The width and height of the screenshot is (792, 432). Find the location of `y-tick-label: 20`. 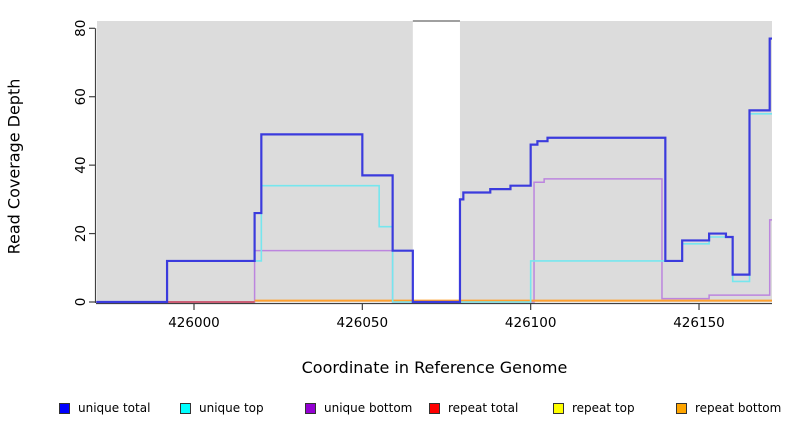

y-tick-label: 20 is located at coordinates (81, 233).